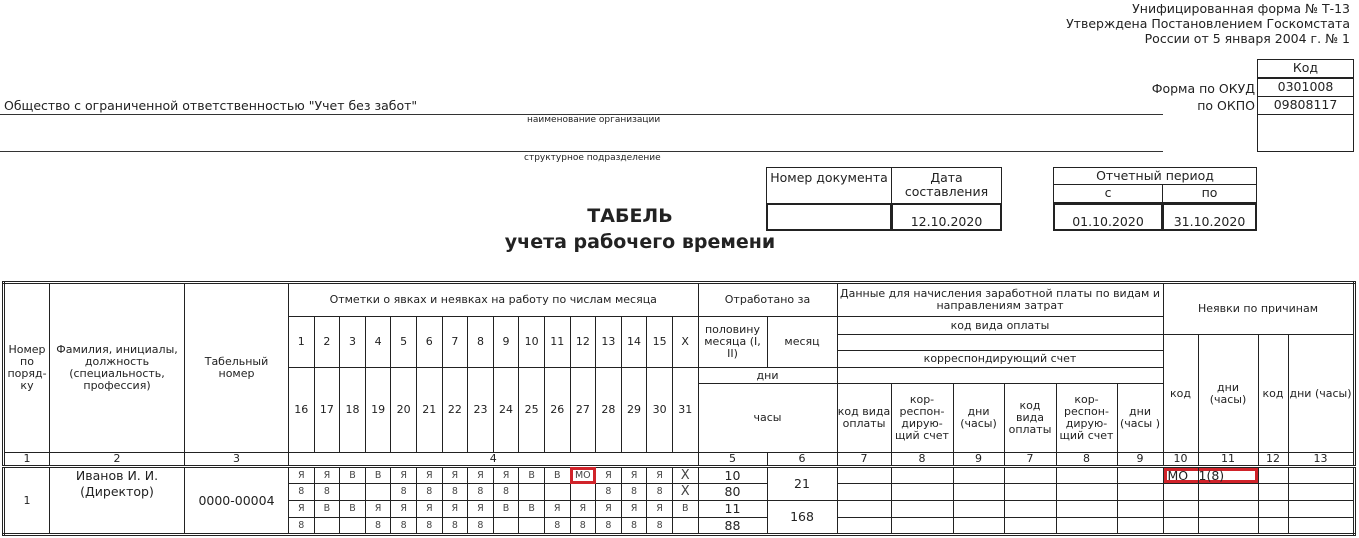  I want to click on column-number: 1, so click(26, 460).